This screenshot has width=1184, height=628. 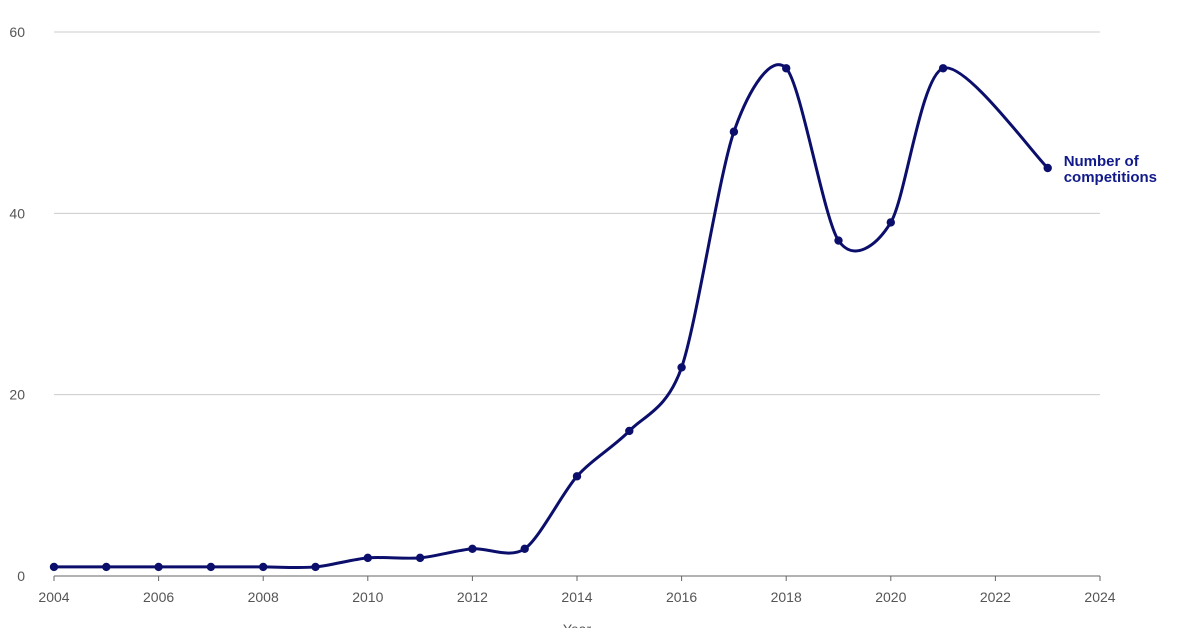 I want to click on data-point-2005, so click(x=106, y=567).